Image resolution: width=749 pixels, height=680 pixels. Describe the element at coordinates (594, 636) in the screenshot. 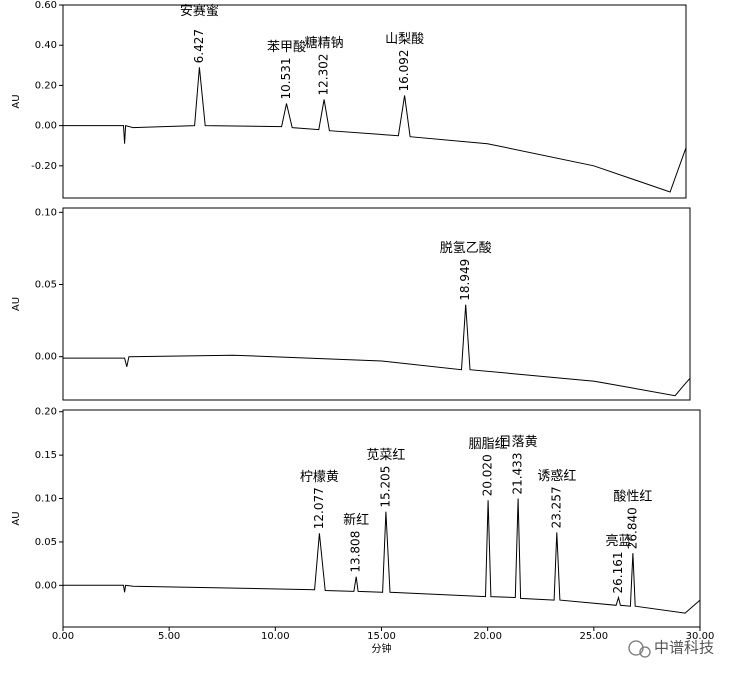

I see `x-tick-label: 25.00` at that location.